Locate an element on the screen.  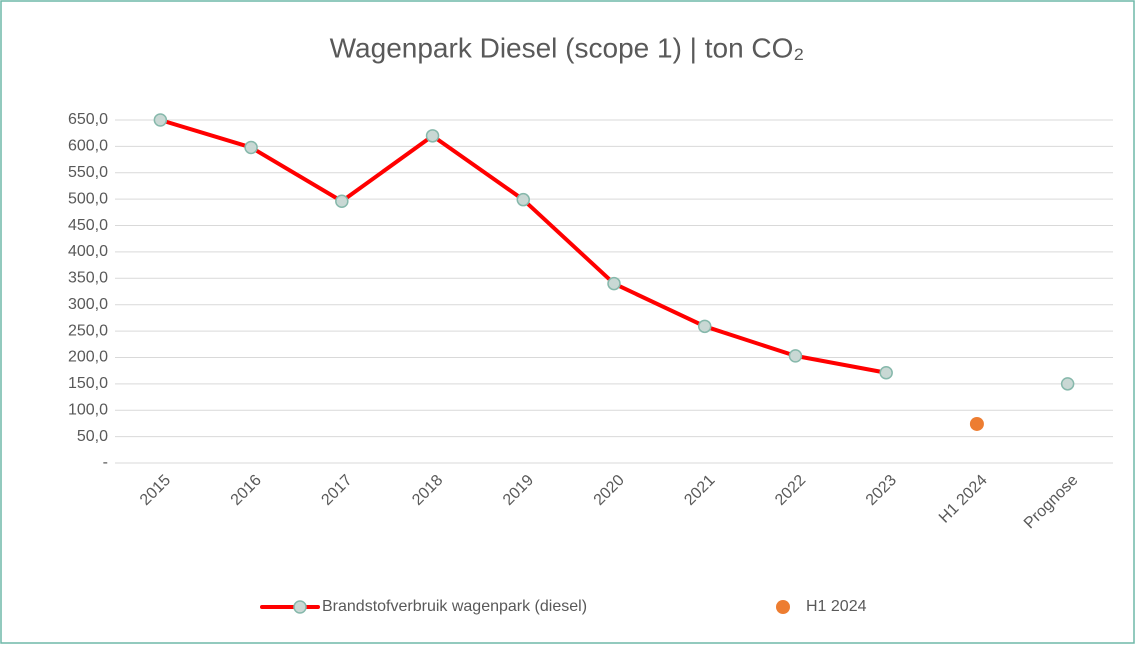
legend-label: Brandstofverbruik wagenpark (diesel) is located at coordinates (454, 606).